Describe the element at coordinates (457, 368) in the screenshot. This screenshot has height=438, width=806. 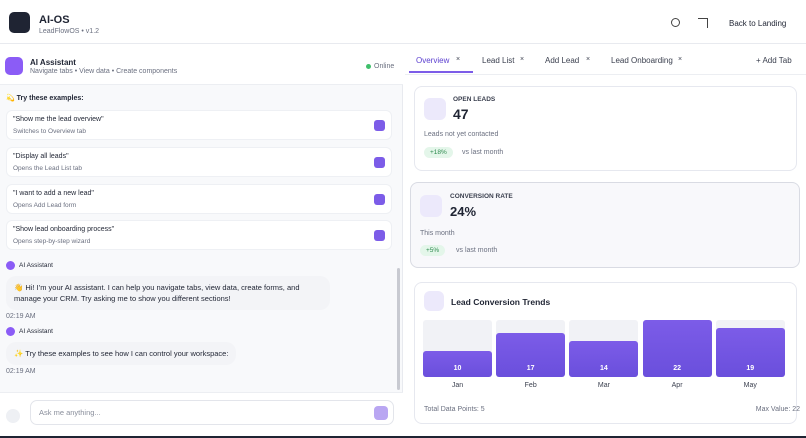
I see `bar-value: 10` at that location.